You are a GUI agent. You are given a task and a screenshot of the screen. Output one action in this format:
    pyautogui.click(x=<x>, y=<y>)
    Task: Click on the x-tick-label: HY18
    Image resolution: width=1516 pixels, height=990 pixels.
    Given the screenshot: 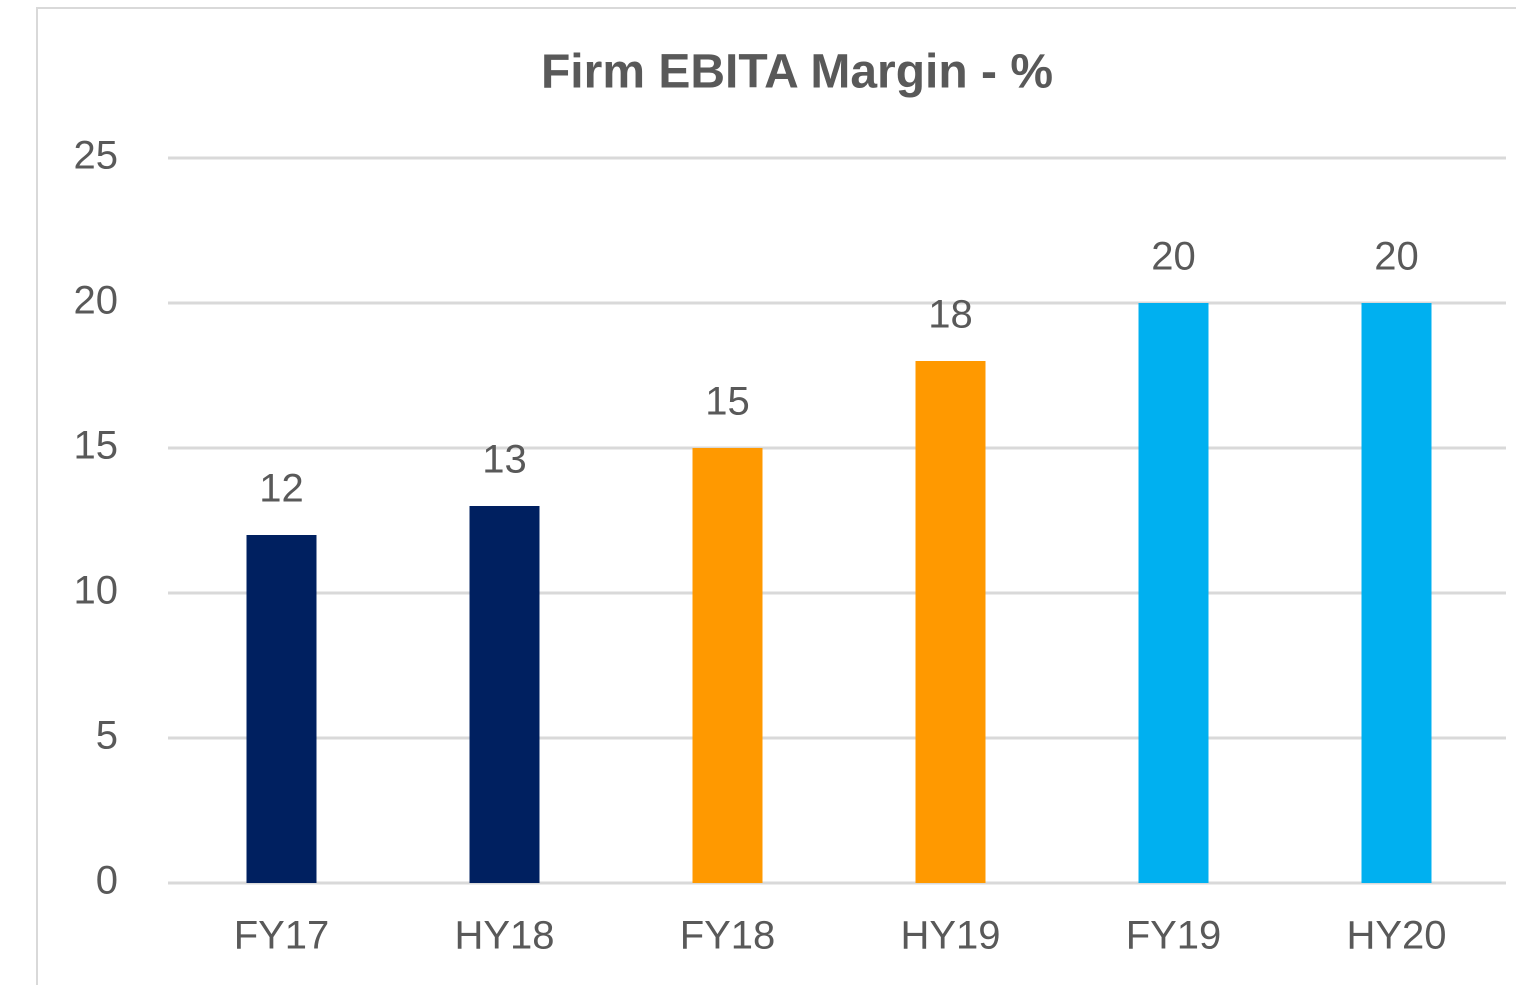 What is the action you would take?
    pyautogui.click(x=504, y=936)
    